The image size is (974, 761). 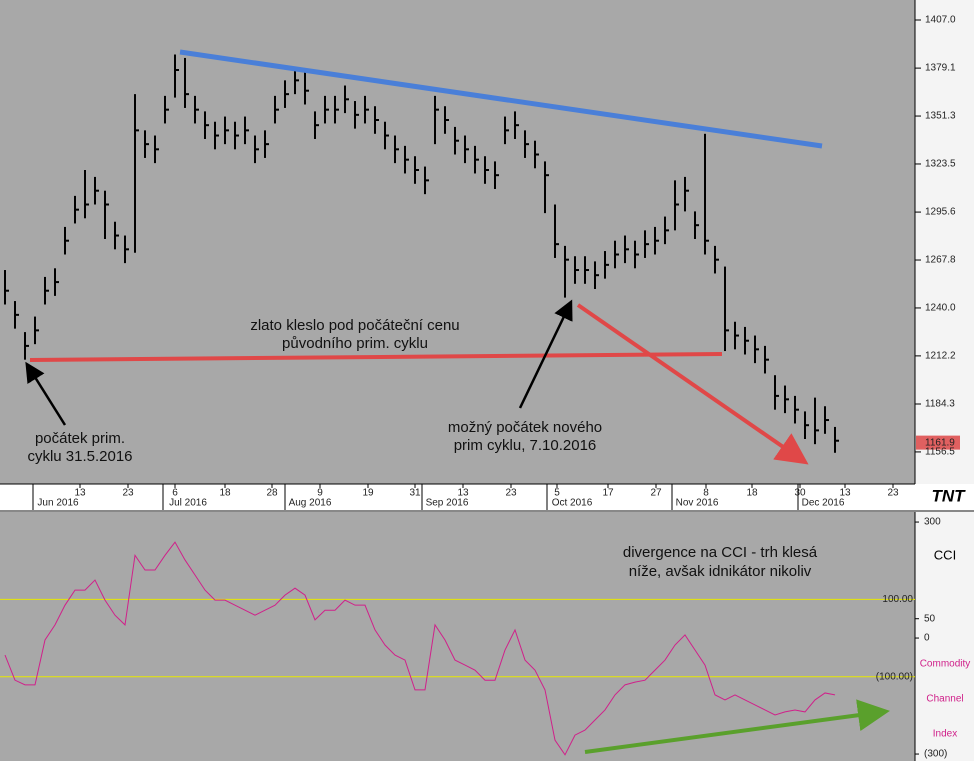 What do you see at coordinates (823, 503) in the screenshot?
I see `month-label: Dec 2016` at bounding box center [823, 503].